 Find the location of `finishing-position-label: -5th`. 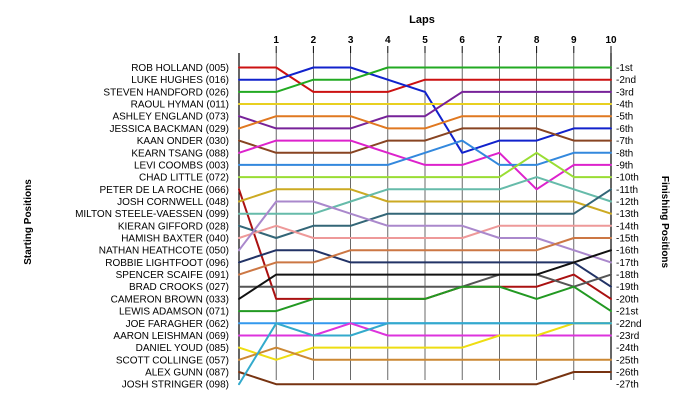

finishing-position-label: -5th is located at coordinates (624, 117).